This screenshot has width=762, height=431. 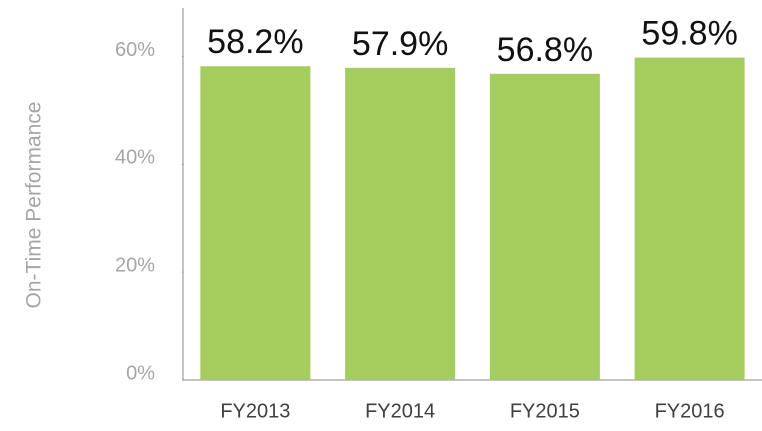 I want to click on y-tick-label: 60%, so click(x=135, y=50).